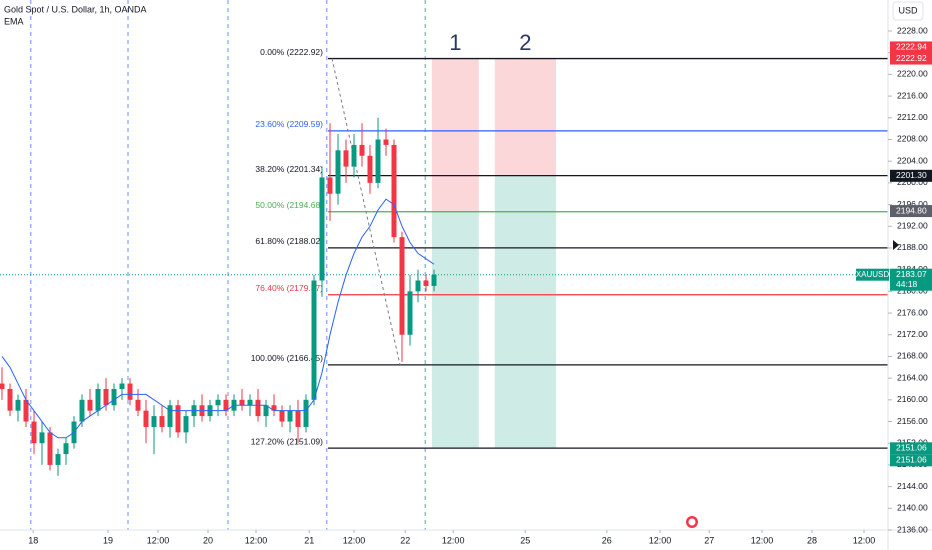  What do you see at coordinates (208, 540) in the screenshot?
I see `x-tick-label: 20` at bounding box center [208, 540].